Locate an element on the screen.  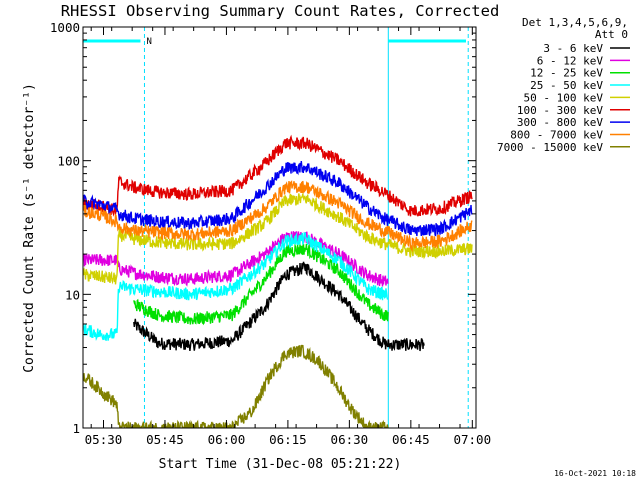
x-tick-label: 06:30 is located at coordinates (350, 439).